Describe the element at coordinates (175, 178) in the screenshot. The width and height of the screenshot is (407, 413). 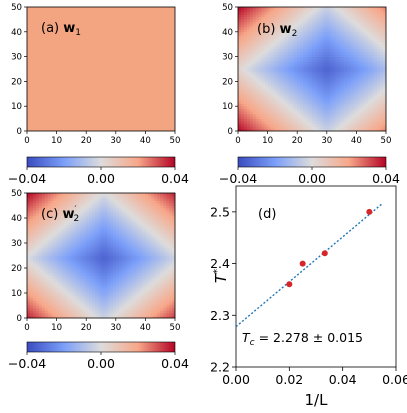
I see `colorbar-a-tick-label: 0.04` at that location.